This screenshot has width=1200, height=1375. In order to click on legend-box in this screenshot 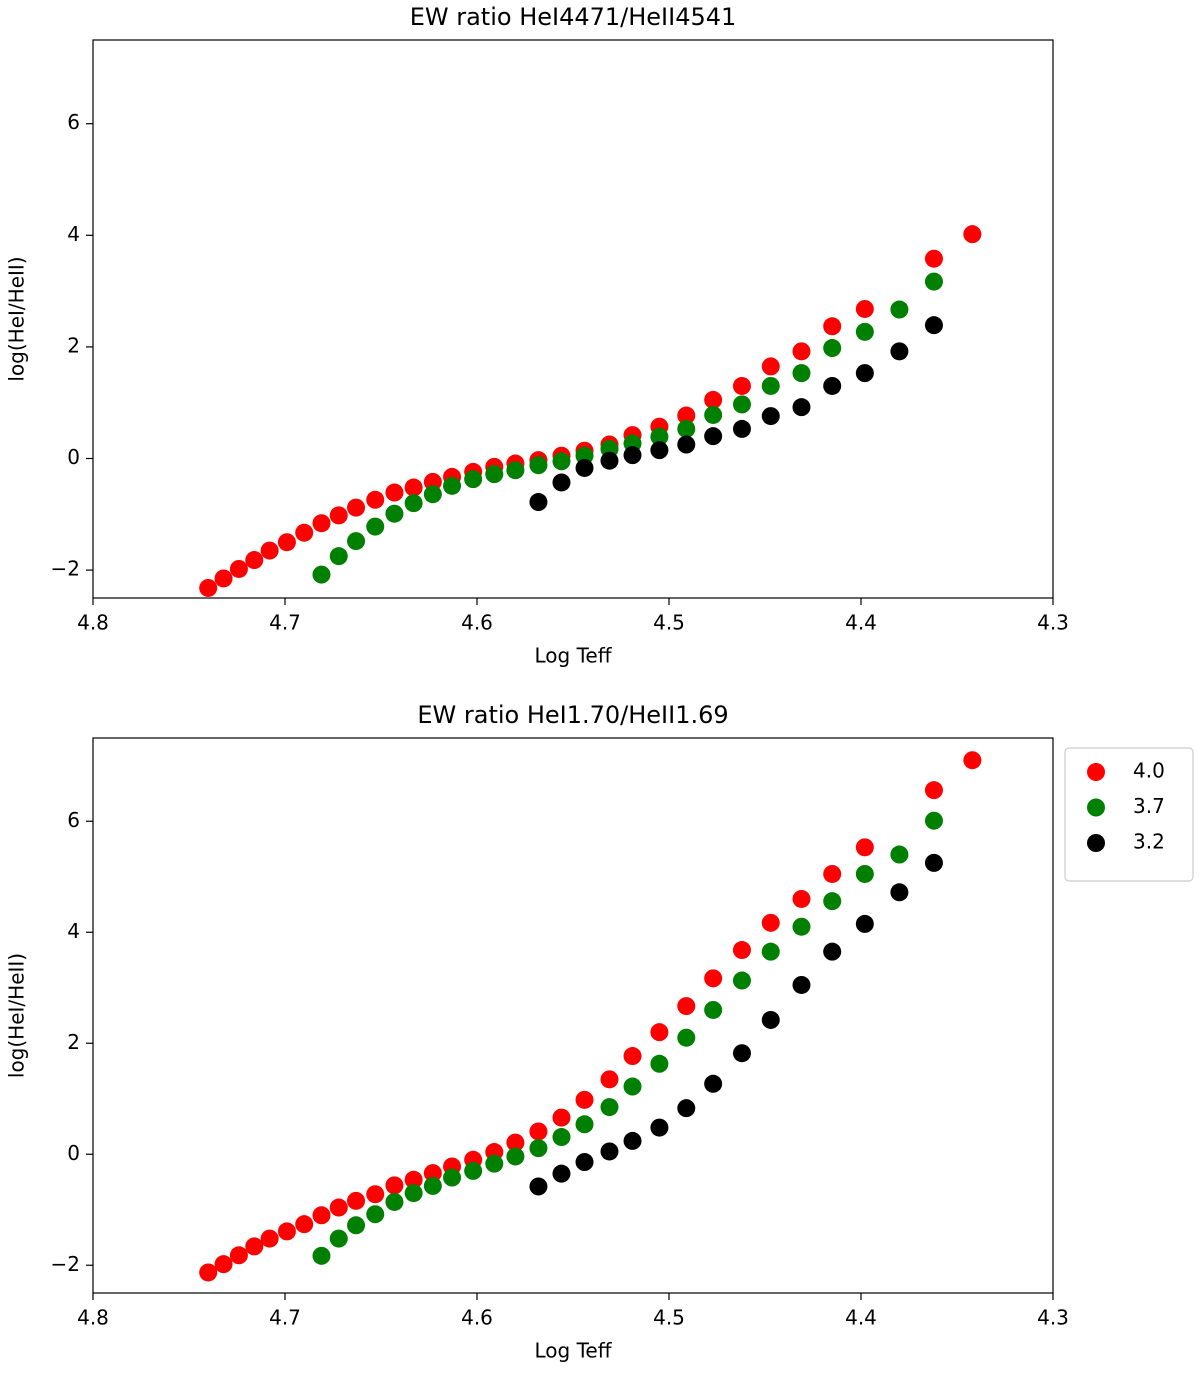, I will do `click(1129, 814)`.